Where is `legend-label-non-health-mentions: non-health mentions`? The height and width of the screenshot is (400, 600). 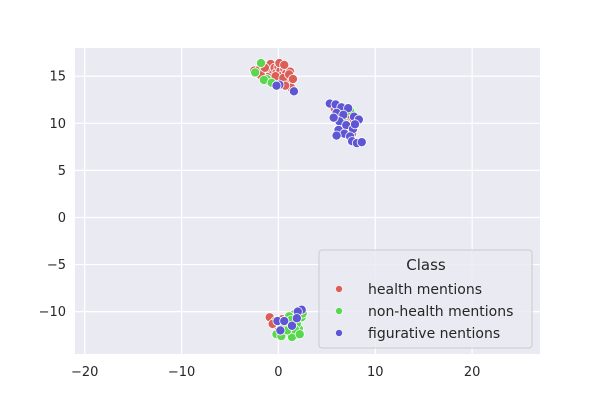 legend-label-non-health-mentions: non-health mentions is located at coordinates (440, 312).